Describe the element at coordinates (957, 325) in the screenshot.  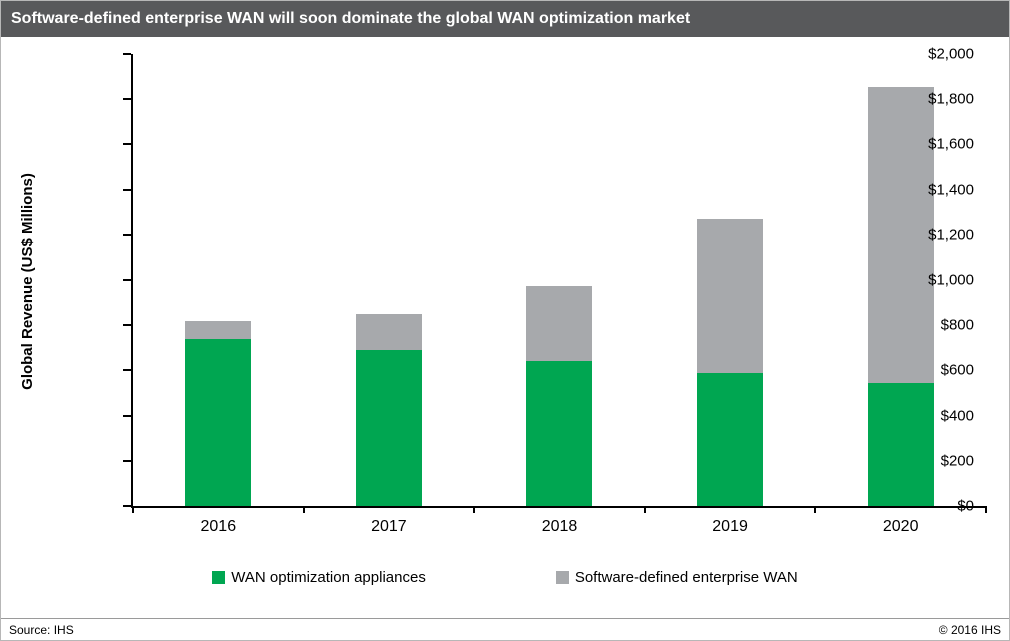
I see `y-axis-tick-label: $800` at that location.